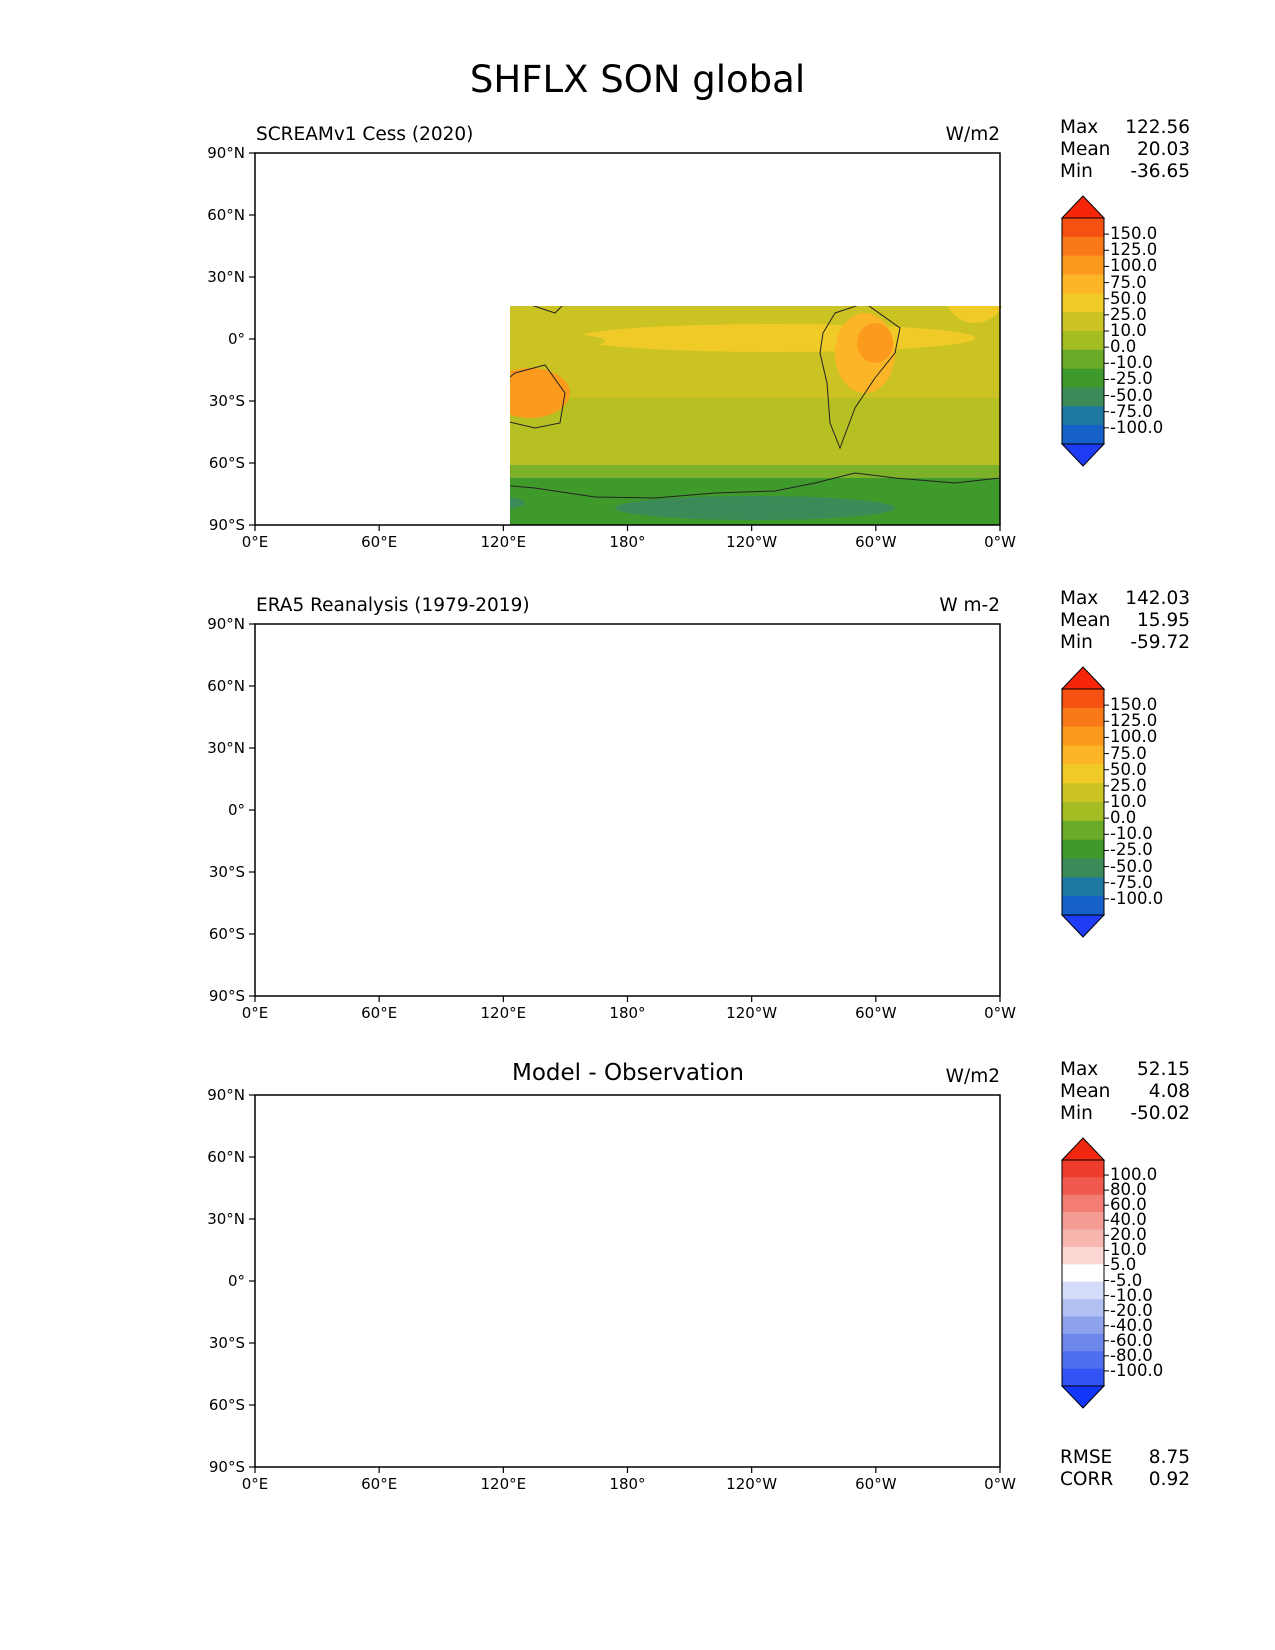 Image resolution: width=1275 pixels, height=1650 pixels. I want to click on corr-value: 0.92, so click(1169, 1479).